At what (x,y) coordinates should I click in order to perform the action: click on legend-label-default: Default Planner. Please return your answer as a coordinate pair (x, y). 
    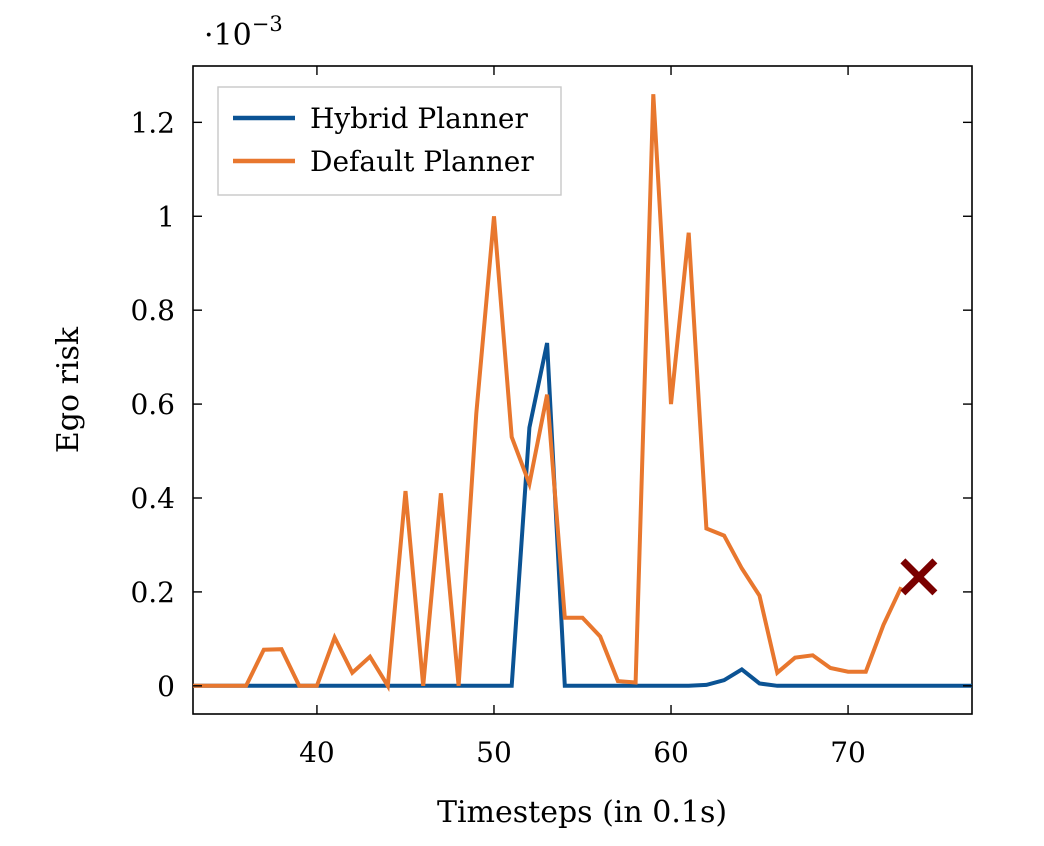
    Looking at the image, I should click on (422, 161).